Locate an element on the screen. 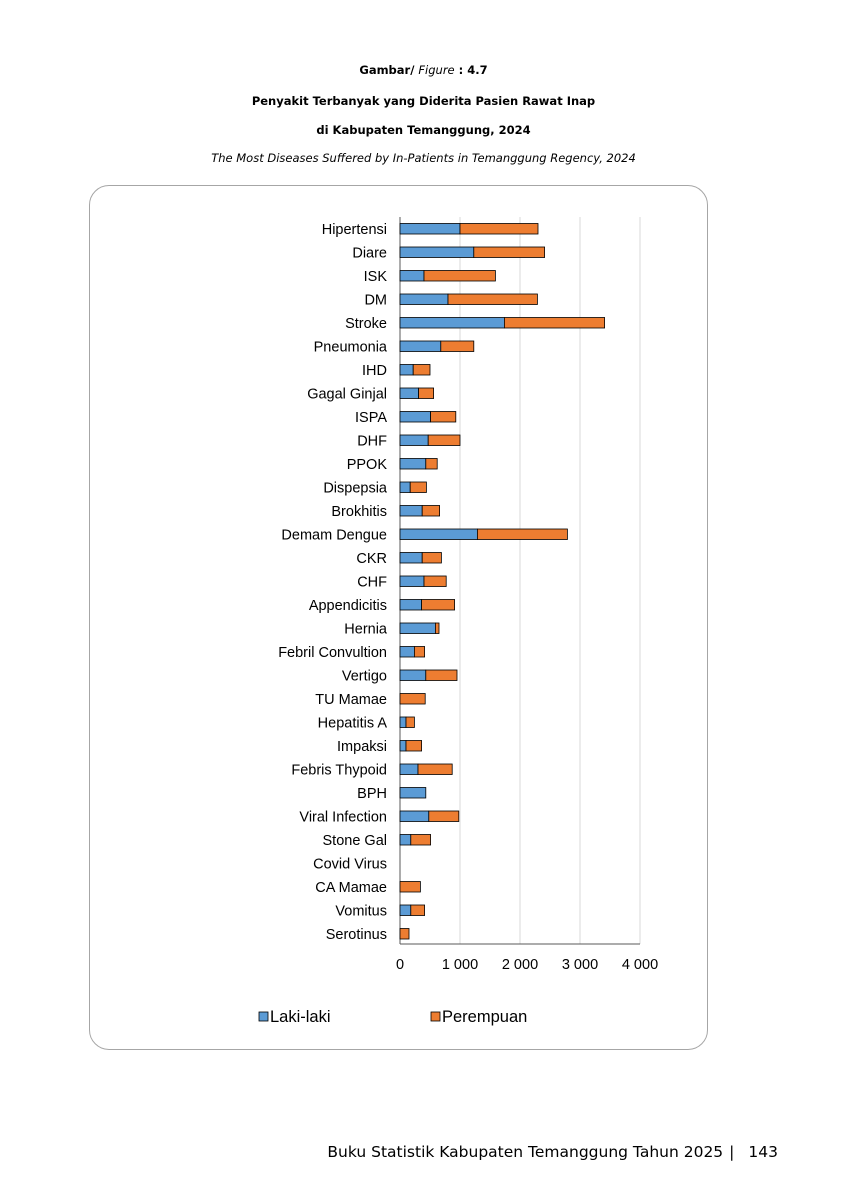 This screenshot has width=847, height=1200. figure-label: Gambar/ is located at coordinates (387, 70).